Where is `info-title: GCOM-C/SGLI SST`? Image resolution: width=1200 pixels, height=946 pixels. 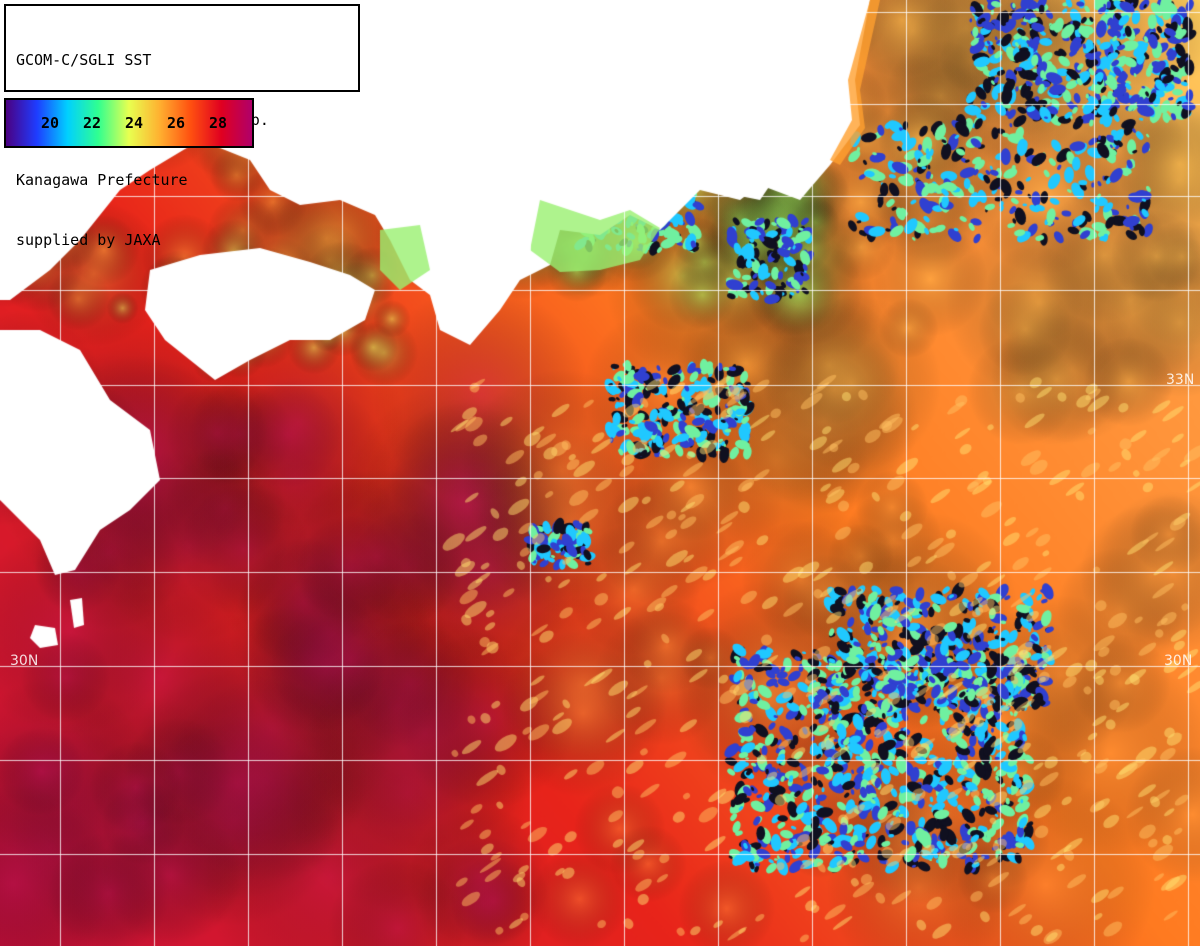
info-title: GCOM-C/SGLI SST is located at coordinates (84, 60).